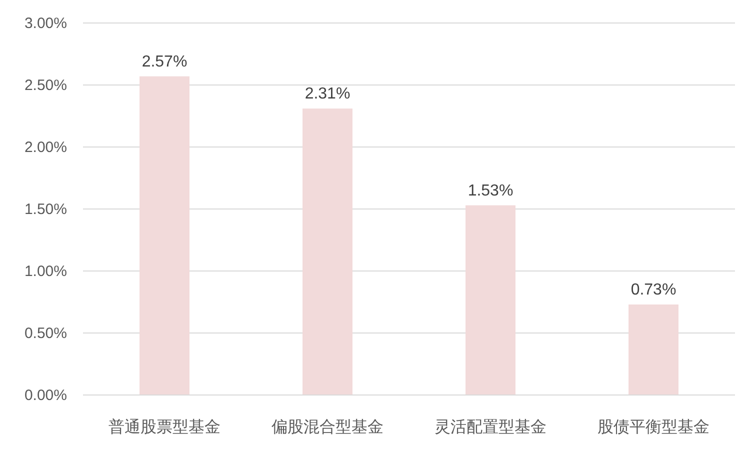 This screenshot has width=752, height=455. What do you see at coordinates (45, 333) in the screenshot?
I see `y-tick-label: 0.50%` at bounding box center [45, 333].